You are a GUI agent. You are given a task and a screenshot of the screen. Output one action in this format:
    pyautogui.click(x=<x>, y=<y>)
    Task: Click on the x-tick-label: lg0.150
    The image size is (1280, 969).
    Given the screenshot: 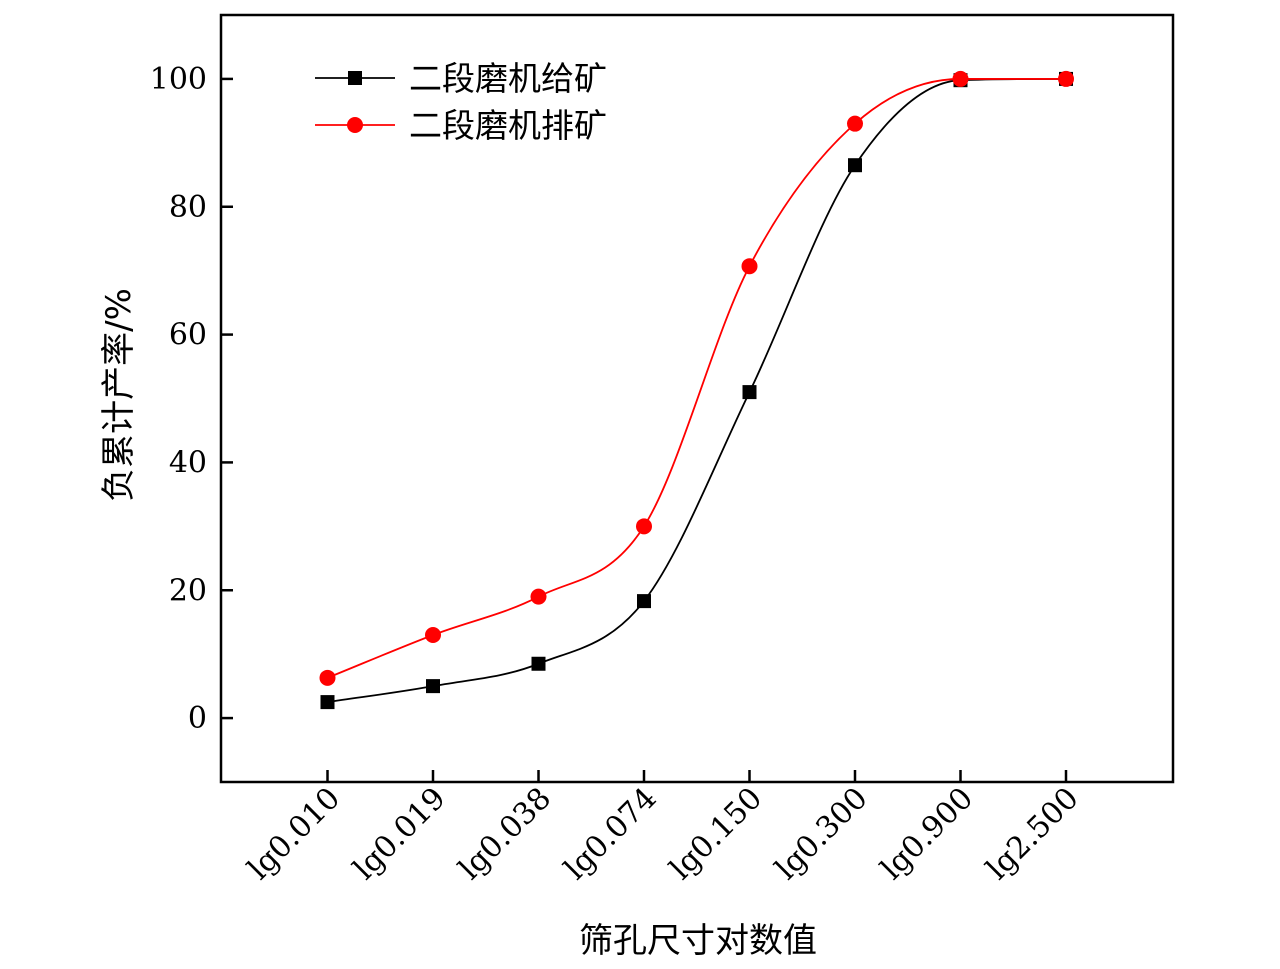 What is the action you would take?
    pyautogui.click(x=716, y=834)
    